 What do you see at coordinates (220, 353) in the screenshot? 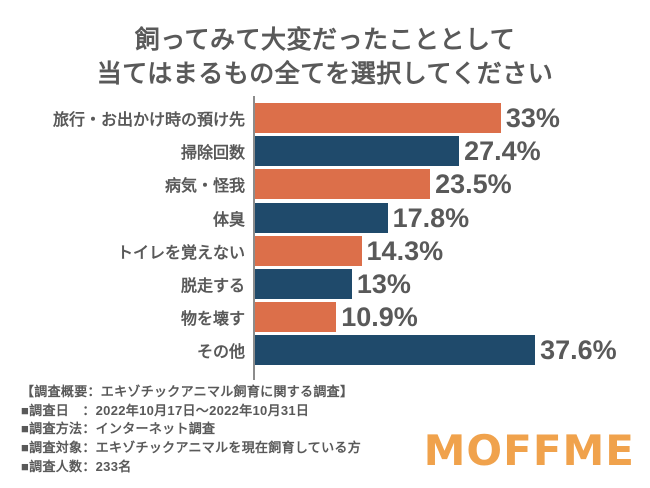
I see `bar-category-label: その他` at bounding box center [220, 353].